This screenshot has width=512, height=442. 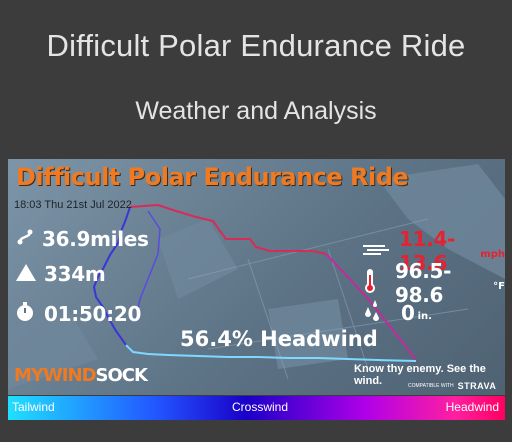 What do you see at coordinates (370, 283) in the screenshot?
I see `thermometer-icon` at bounding box center [370, 283].